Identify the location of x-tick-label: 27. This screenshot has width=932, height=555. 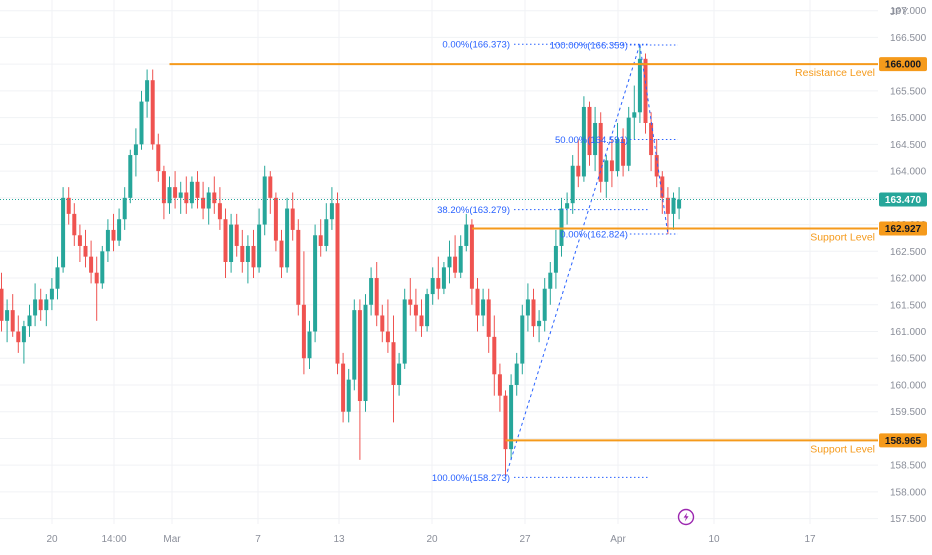
(525, 539).